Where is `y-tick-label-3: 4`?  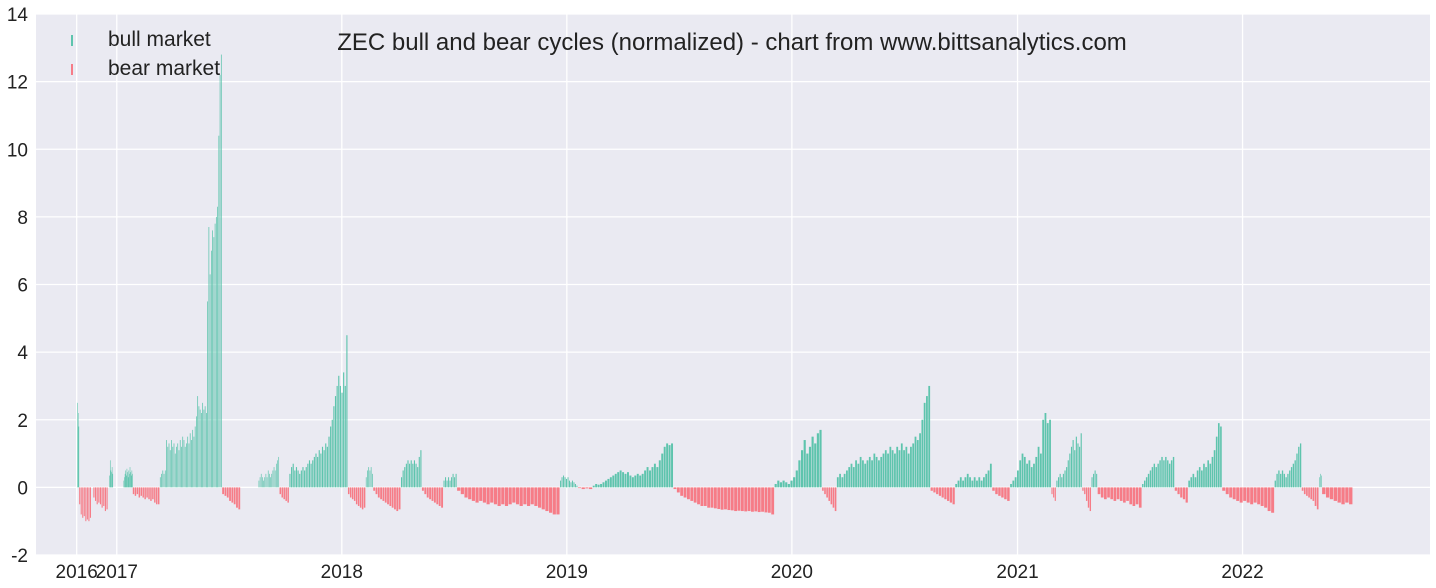
y-tick-label-3: 4 is located at coordinates (22, 353).